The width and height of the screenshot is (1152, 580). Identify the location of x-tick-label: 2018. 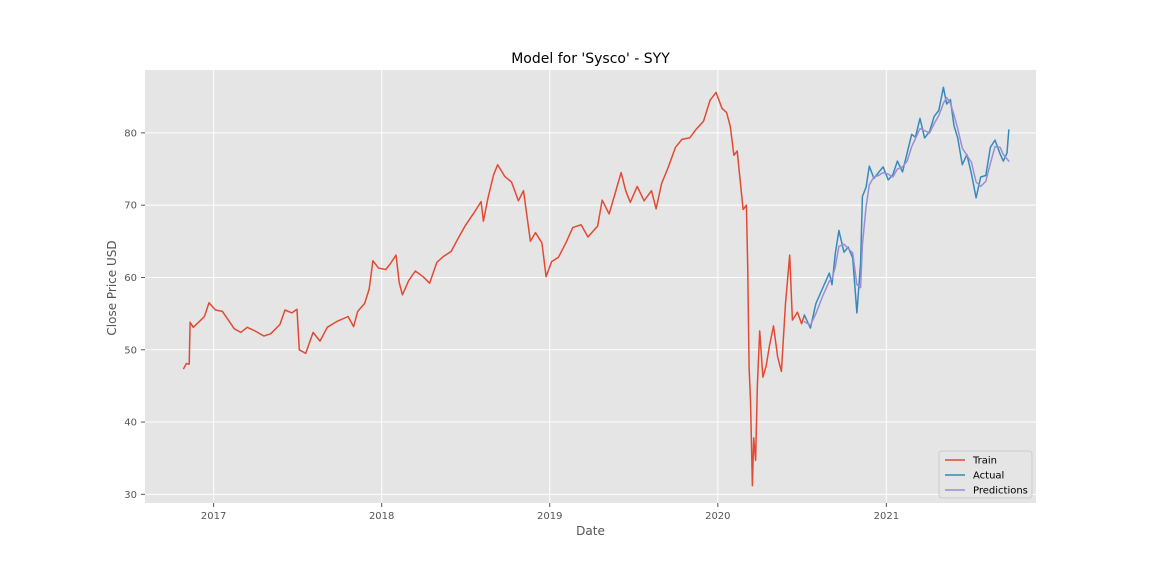
(381, 516).